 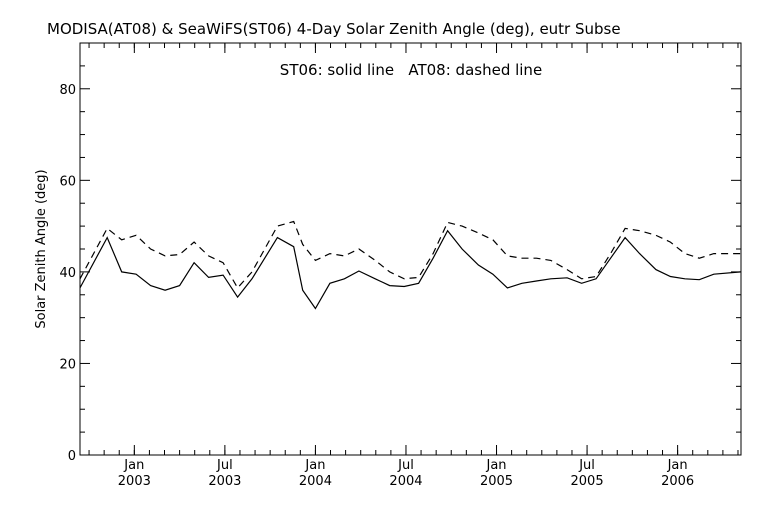 I want to click on y-tick-label: 60, so click(x=67, y=181).